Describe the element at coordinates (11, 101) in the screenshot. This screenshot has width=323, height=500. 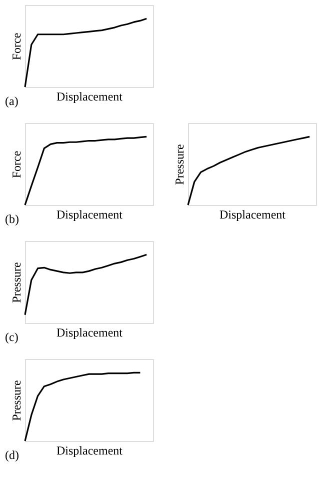
I see `text: (a)` at that location.